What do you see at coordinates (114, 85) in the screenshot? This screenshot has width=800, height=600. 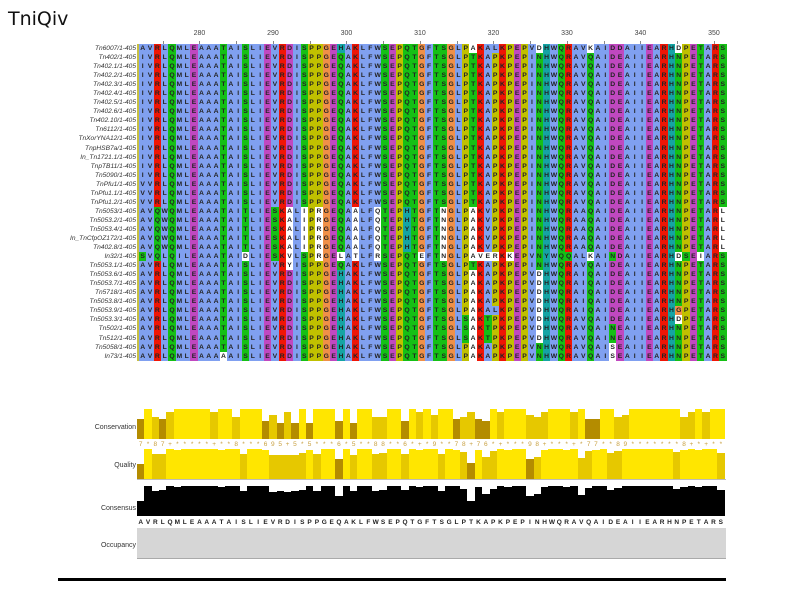 I see `sequence-name: Tn402.3/1-405` at bounding box center [114, 85].